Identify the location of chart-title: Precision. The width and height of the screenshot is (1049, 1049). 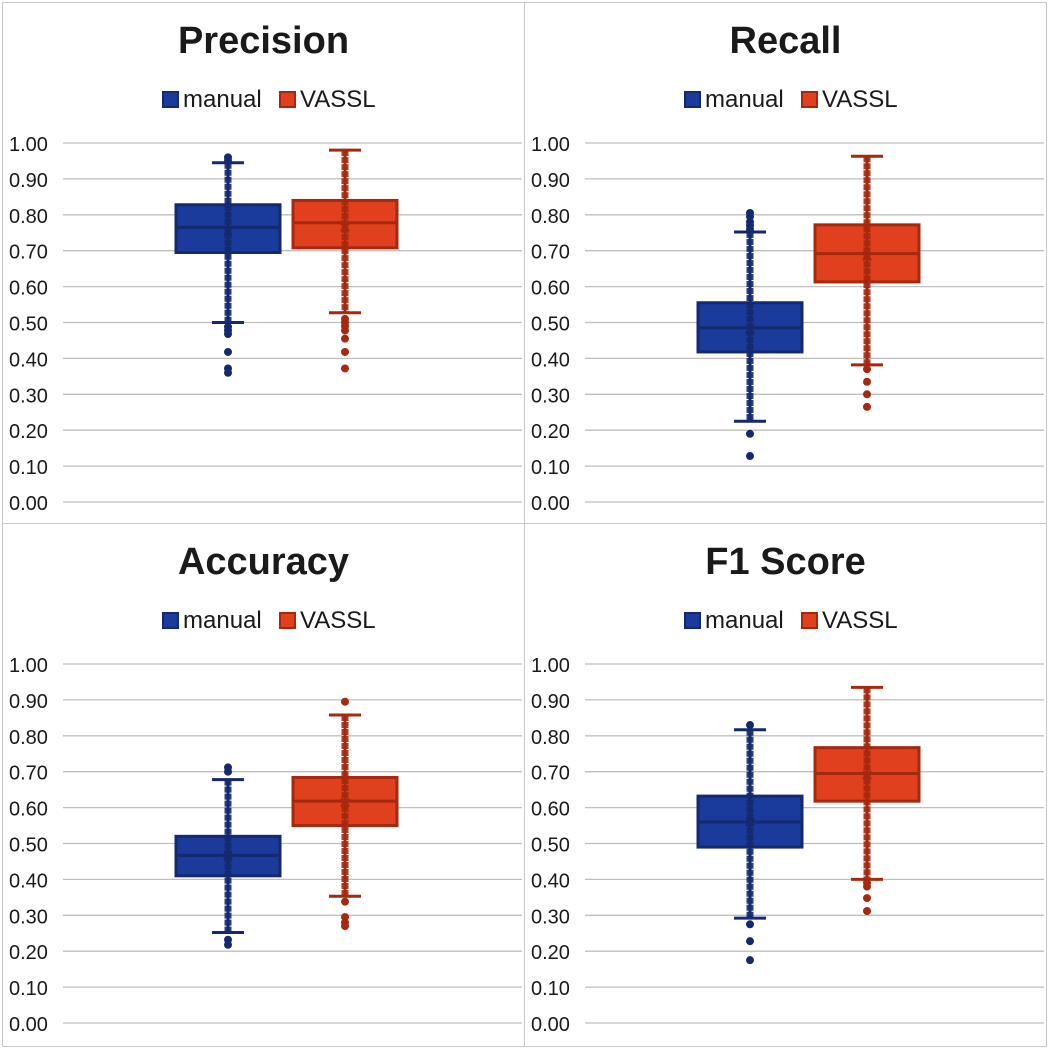
(263, 41).